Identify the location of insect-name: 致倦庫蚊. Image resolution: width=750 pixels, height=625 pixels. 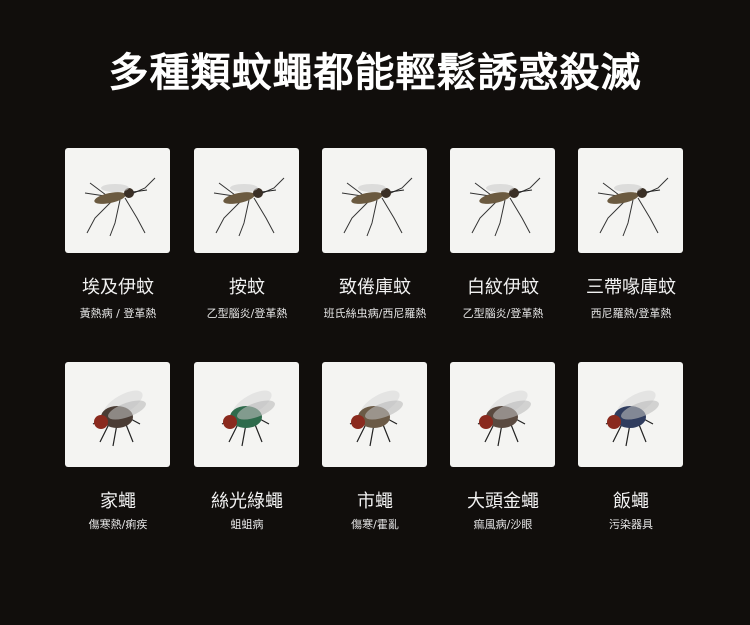
(375, 287).